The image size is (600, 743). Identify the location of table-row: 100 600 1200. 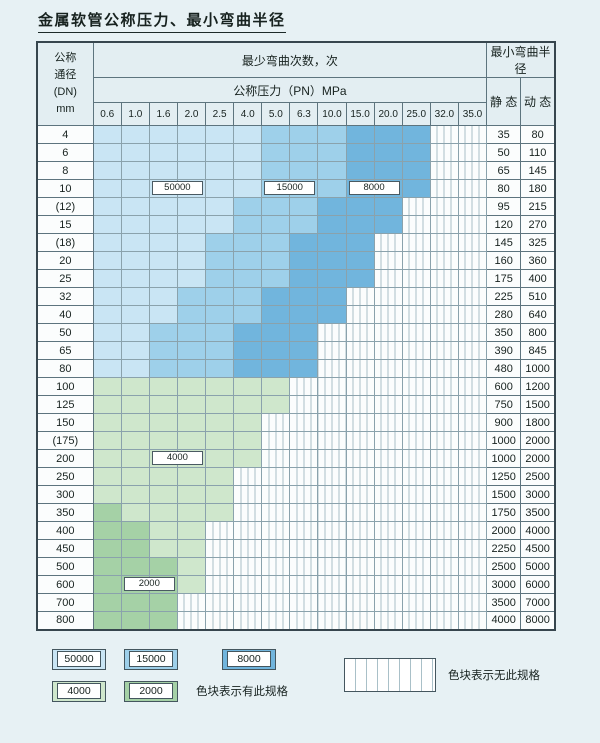
(296, 386).